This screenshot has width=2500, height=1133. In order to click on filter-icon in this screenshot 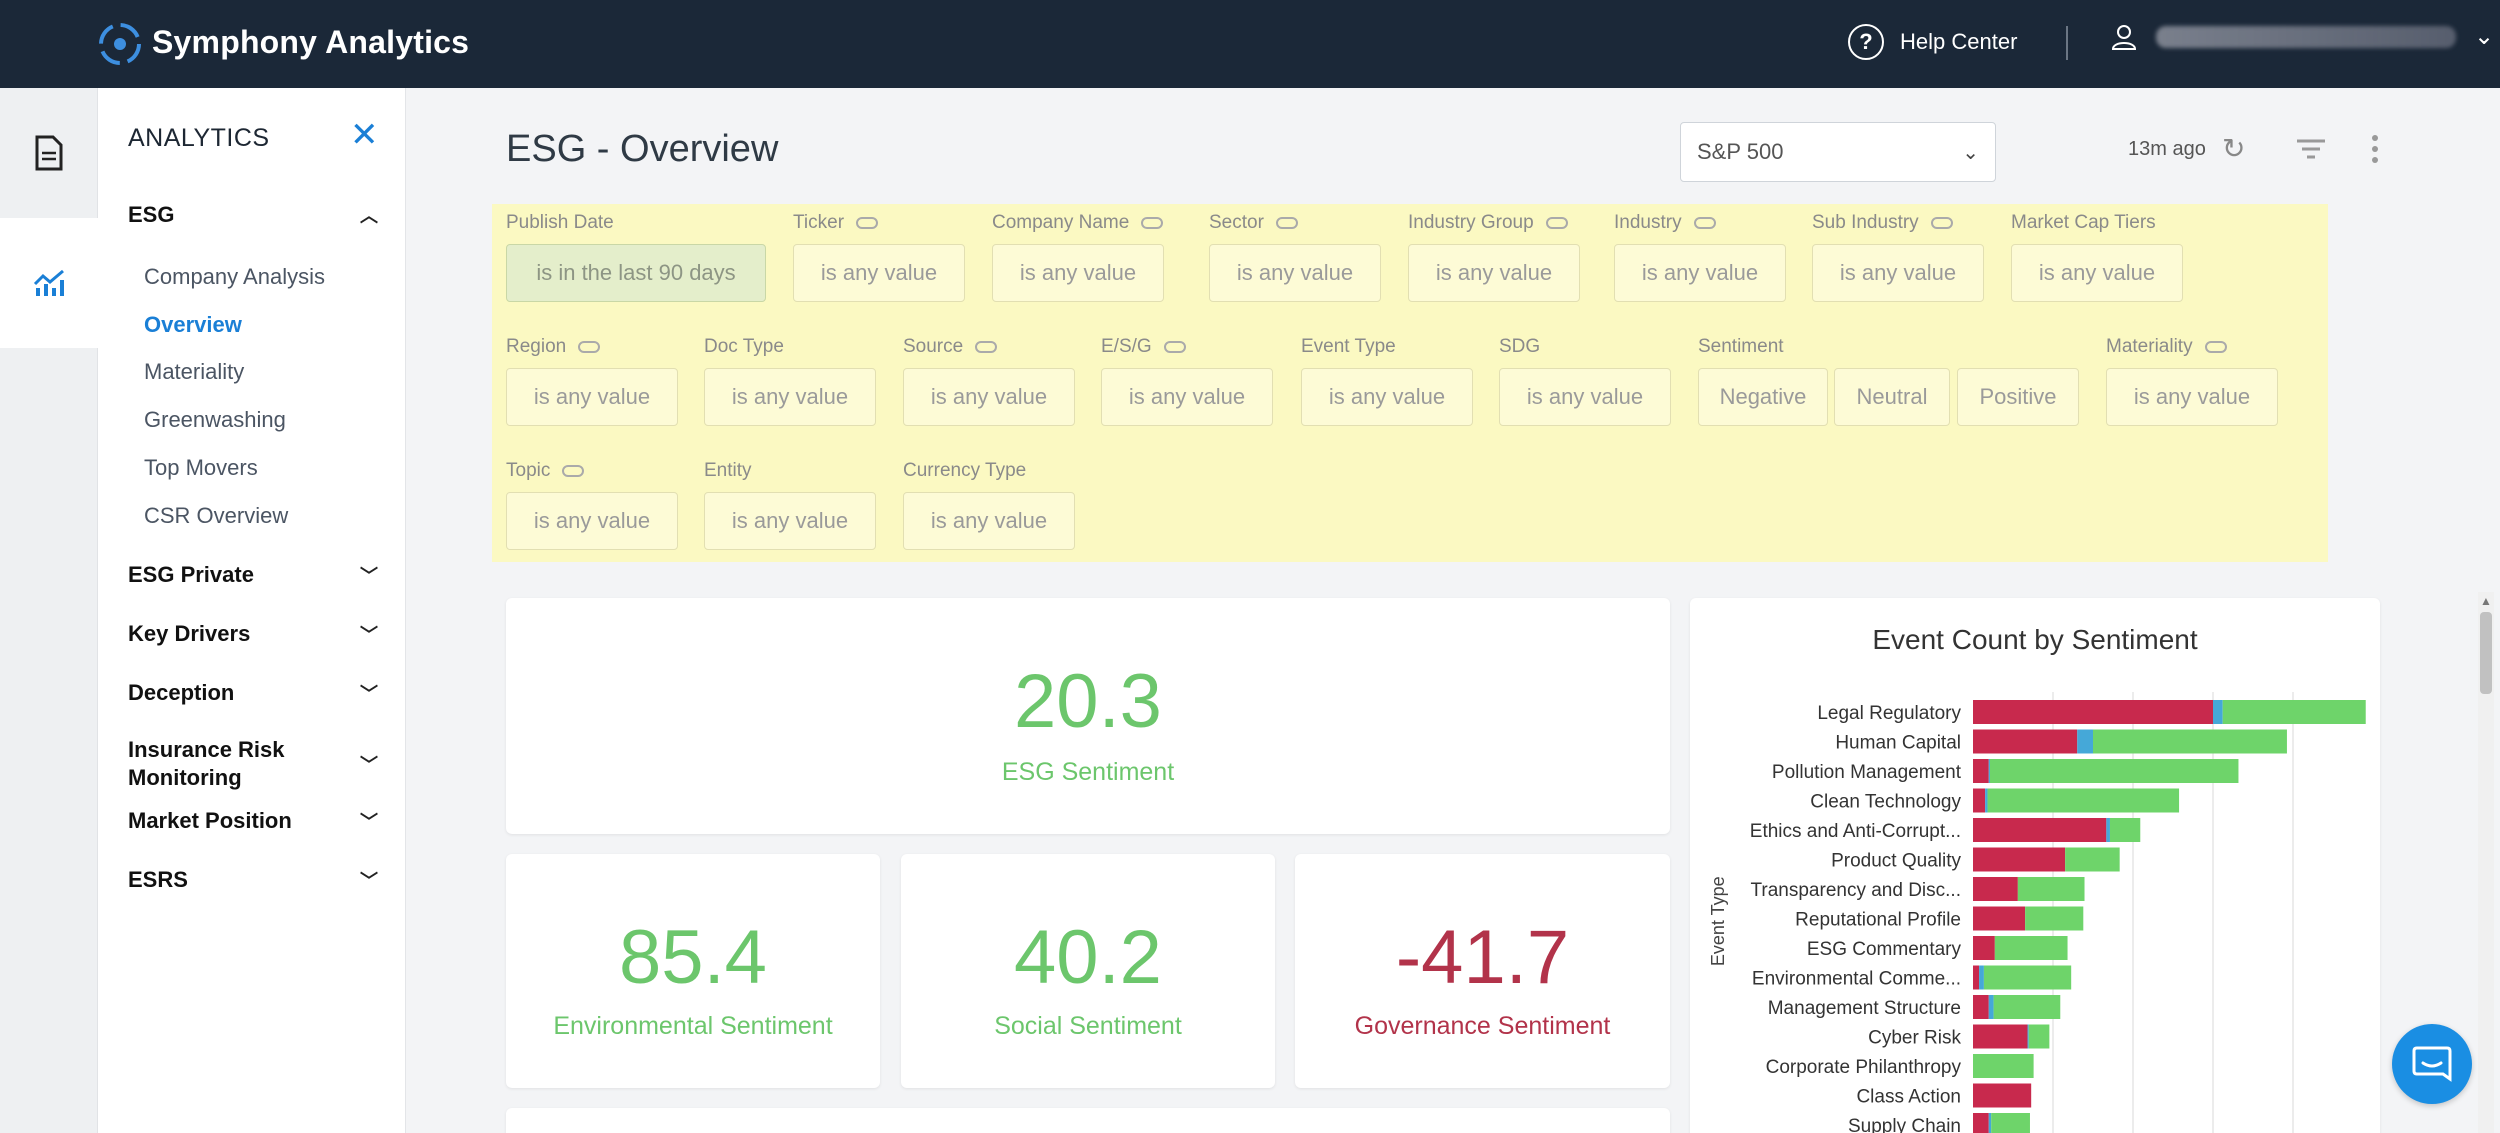, I will do `click(2311, 149)`.